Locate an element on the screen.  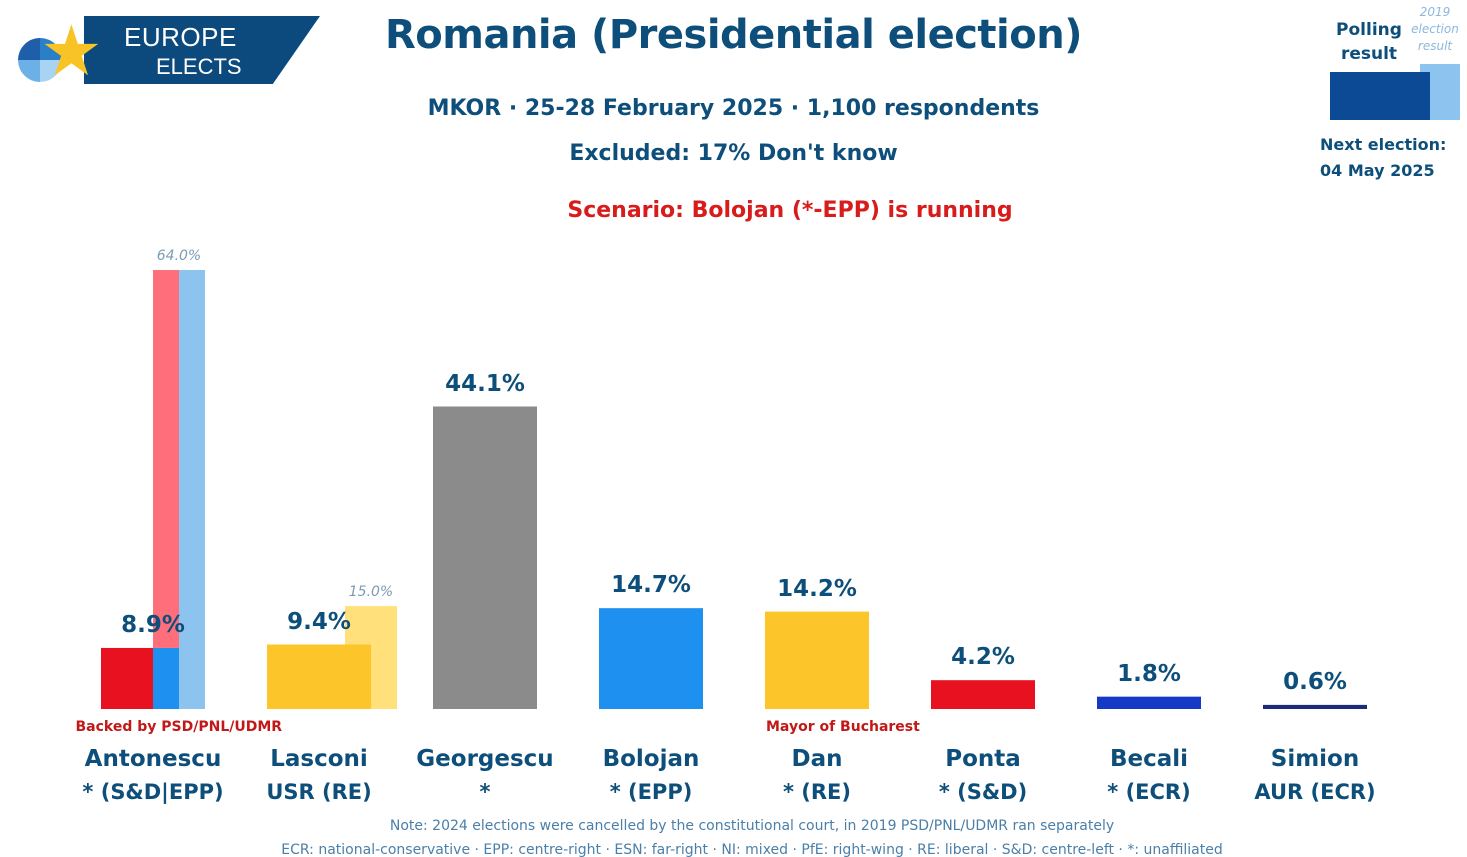
candidate-party-becali: * (ECR) is located at coordinates (1149, 792).